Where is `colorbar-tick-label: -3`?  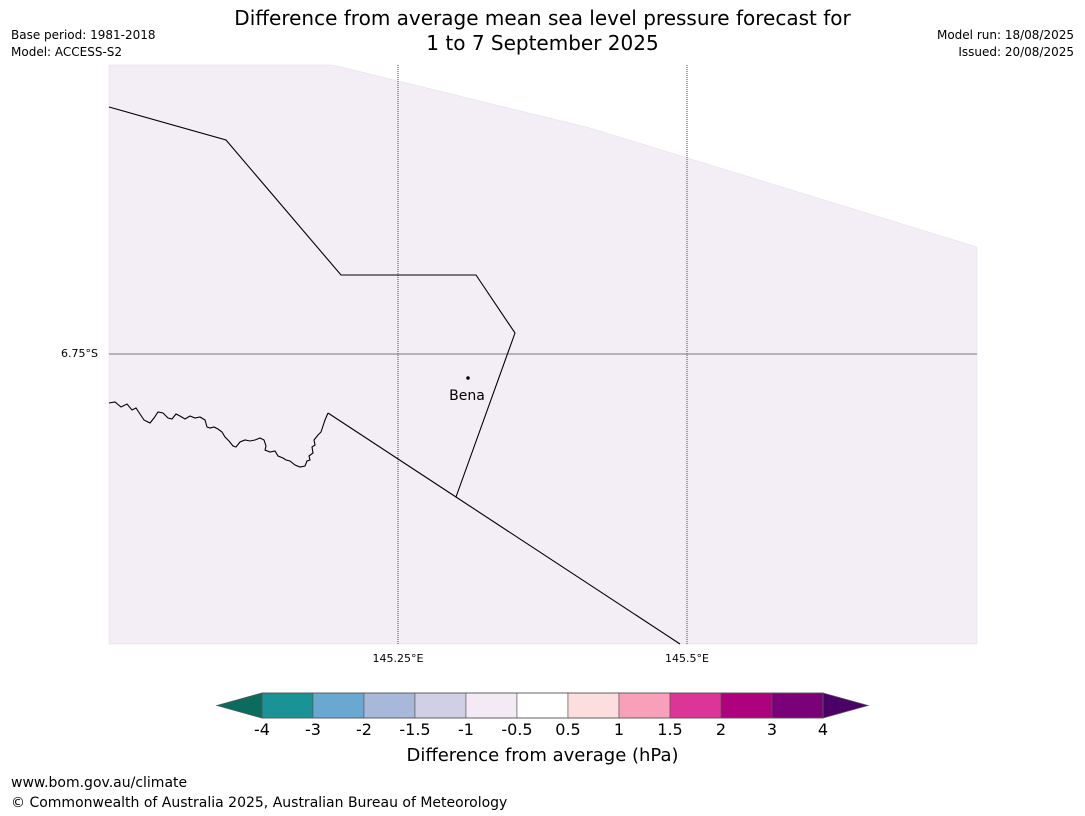 colorbar-tick-label: -3 is located at coordinates (313, 729).